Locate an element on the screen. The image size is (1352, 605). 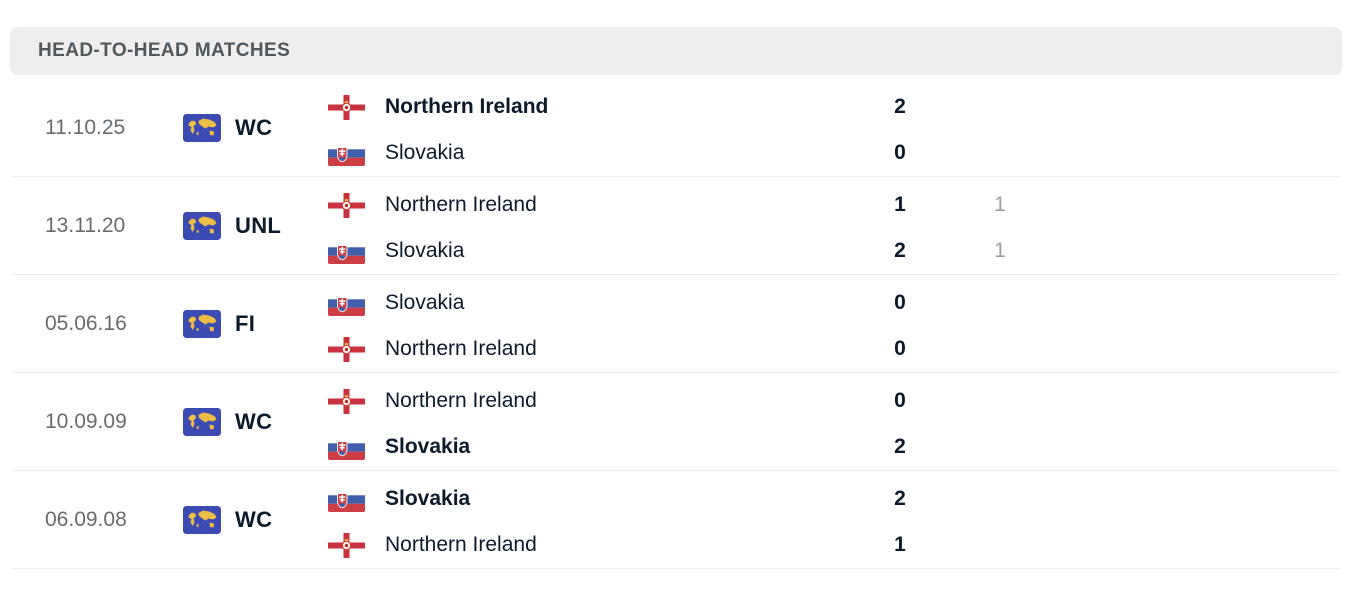
team-line-away: Northern Ireland 0 is located at coordinates (834, 349).